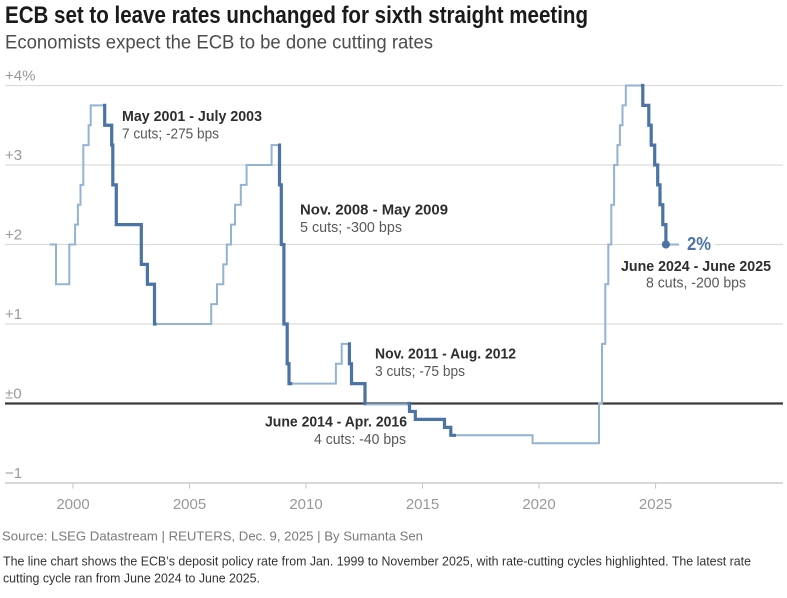  Describe the element at coordinates (696, 283) in the screenshot. I see `svg-text: 8 cuts, -200 bps` at that location.